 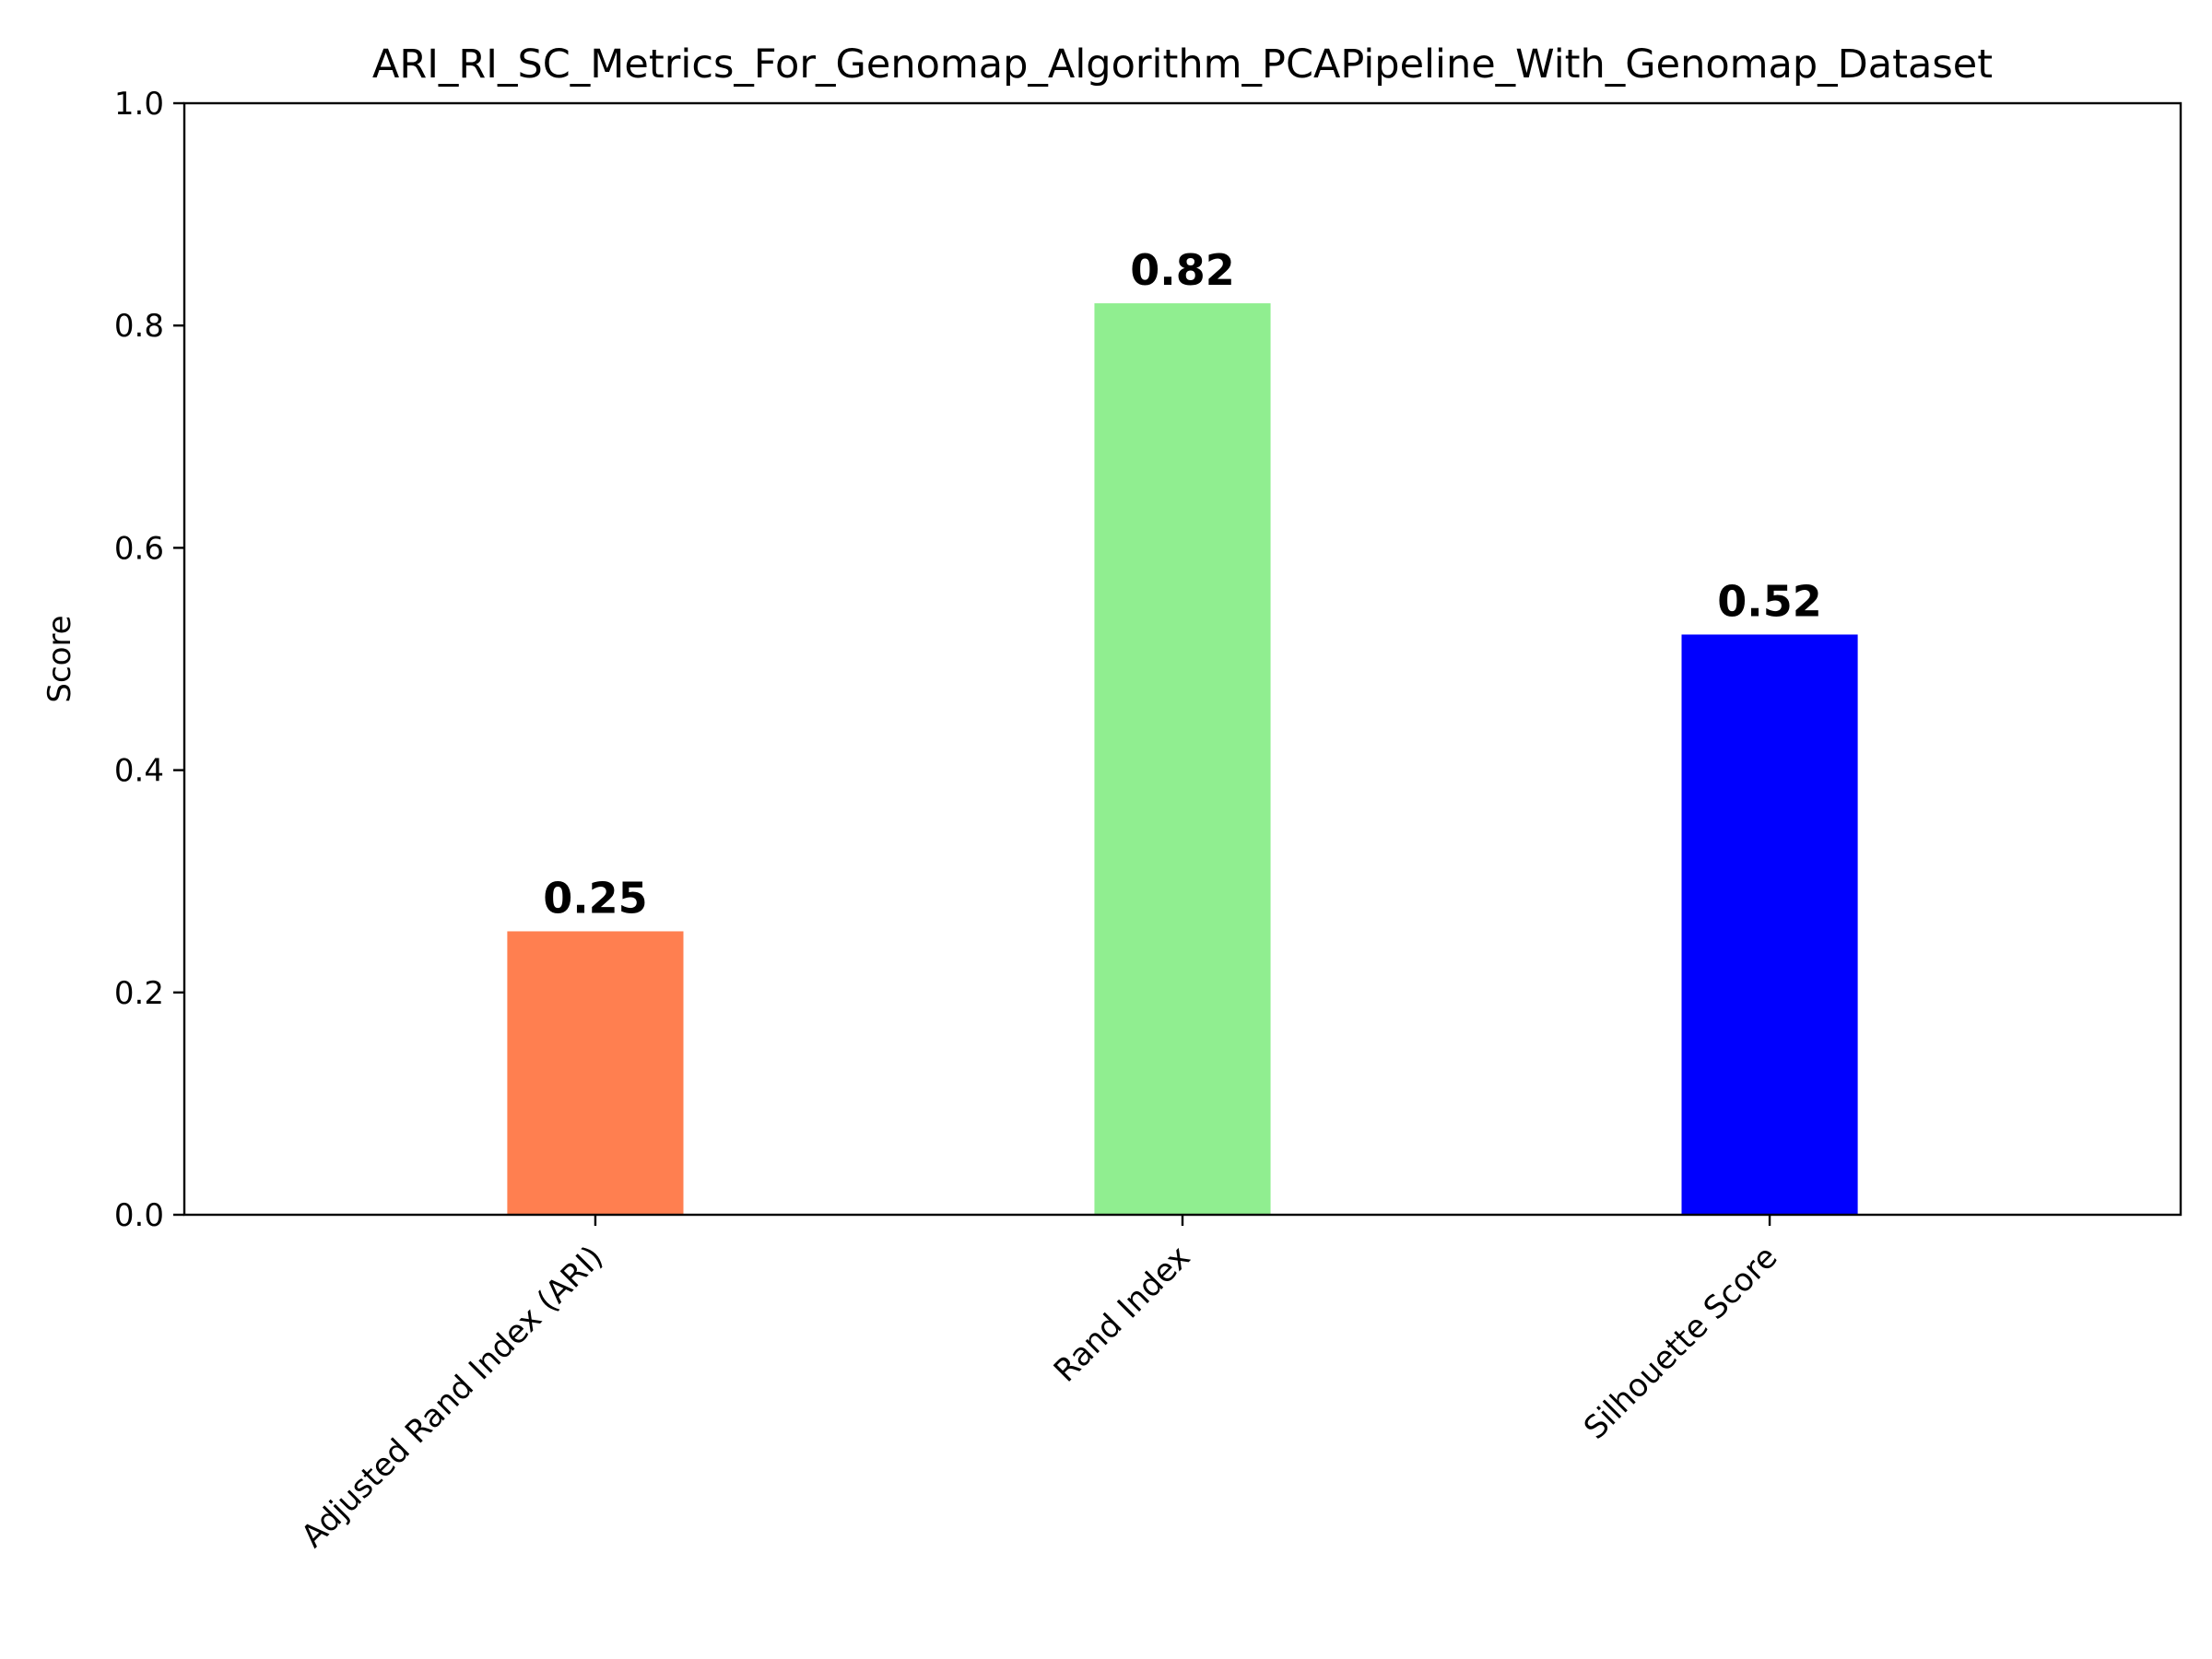 I want to click on bar-value-label-0: 0.25, so click(x=595, y=898).